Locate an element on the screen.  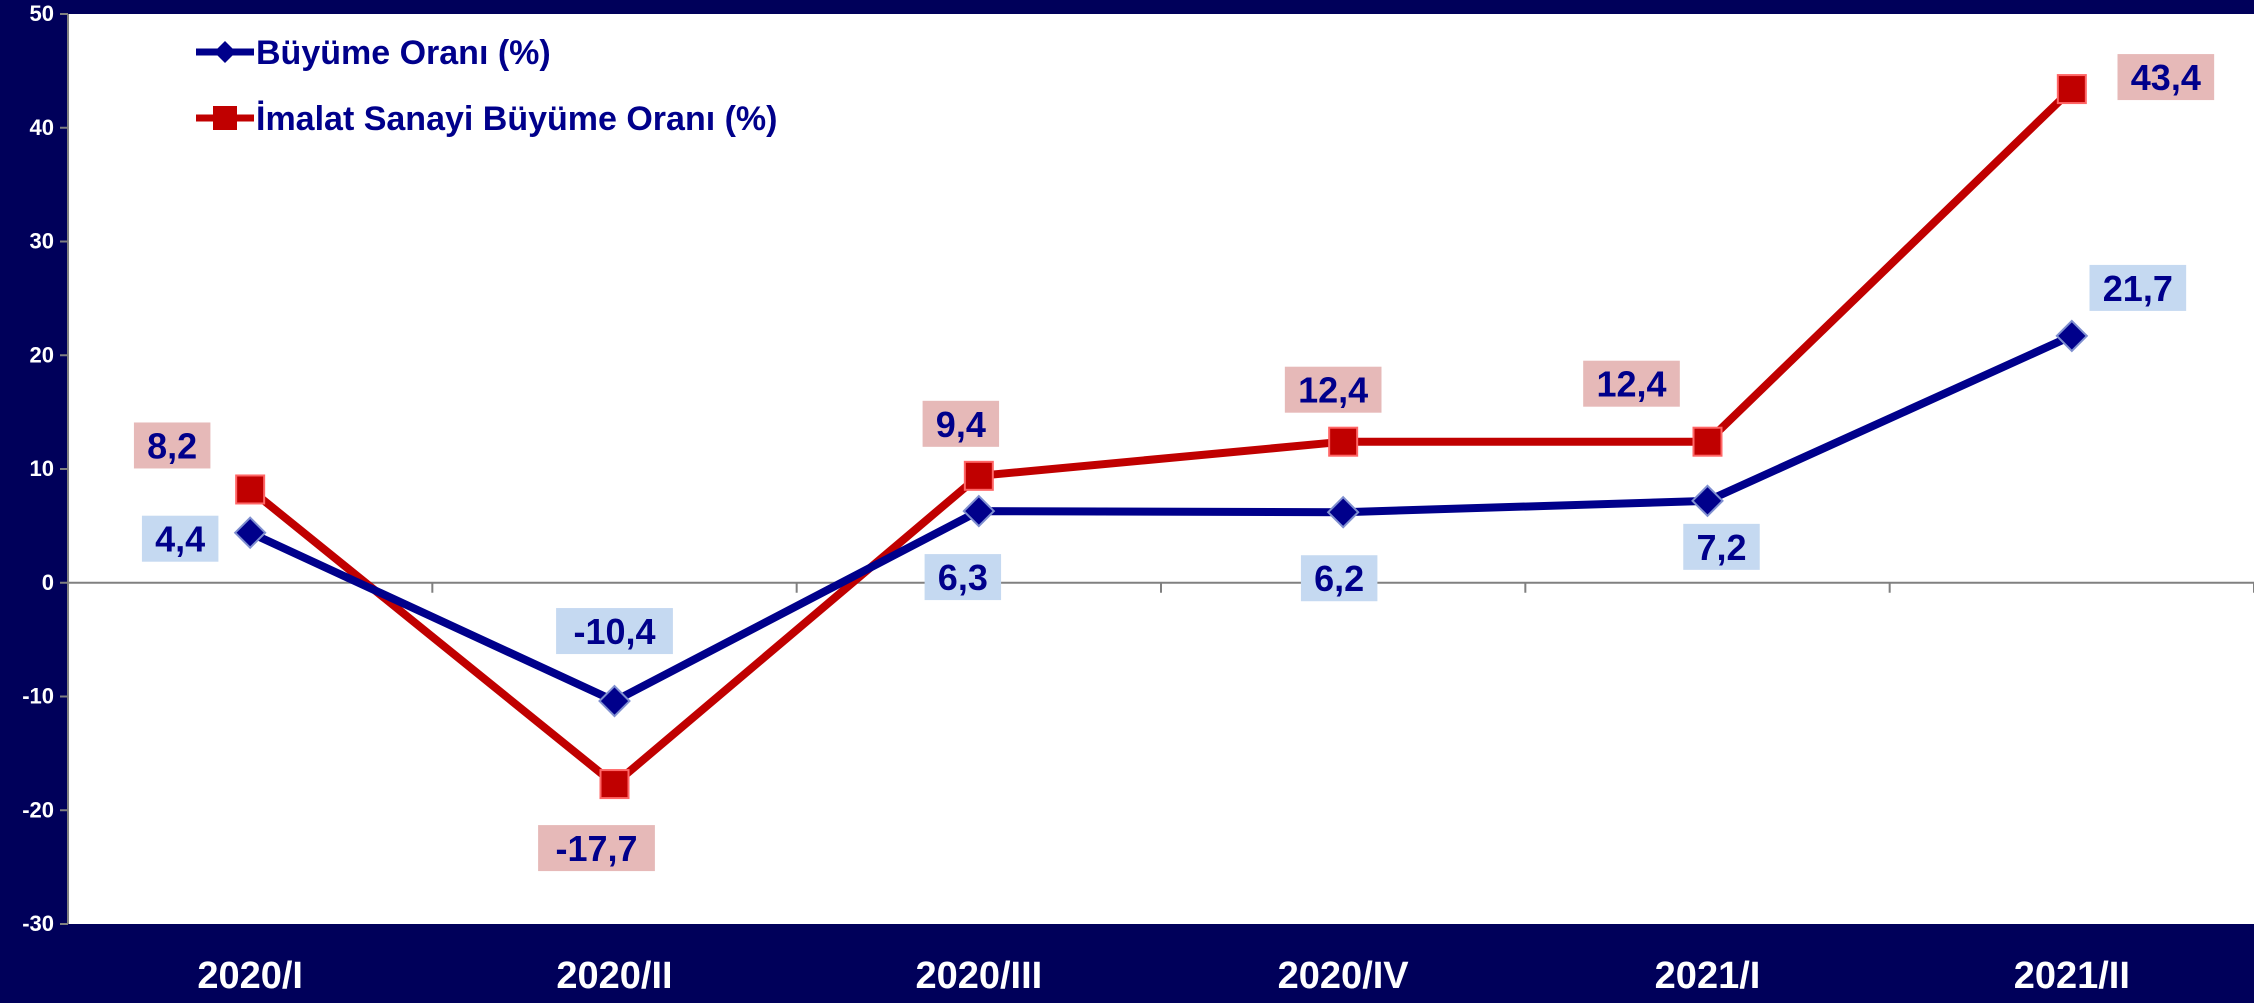
legend-label: Büyüme Oranı (%) is located at coordinates (403, 53).